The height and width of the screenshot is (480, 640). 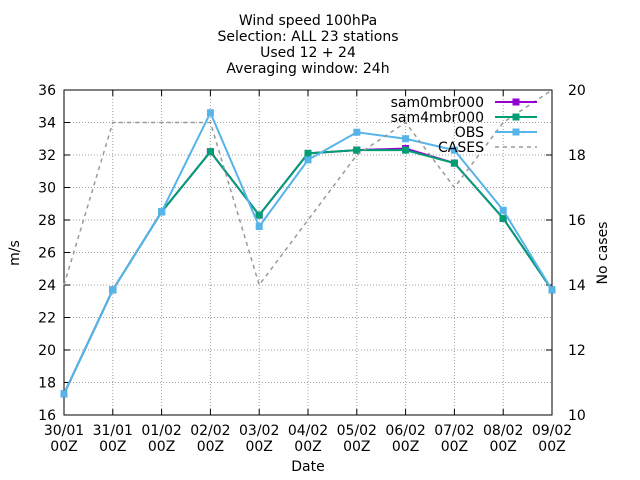 What do you see at coordinates (47, 221) in the screenshot?
I see `y-tick-label: 28` at bounding box center [47, 221].